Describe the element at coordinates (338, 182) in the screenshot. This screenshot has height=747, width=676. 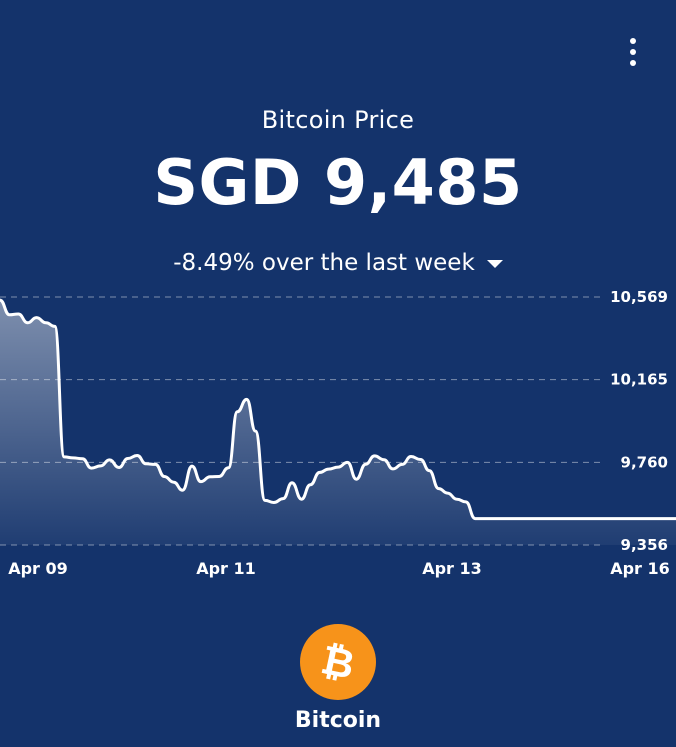
I see `current-price: SGD 9,485` at that location.